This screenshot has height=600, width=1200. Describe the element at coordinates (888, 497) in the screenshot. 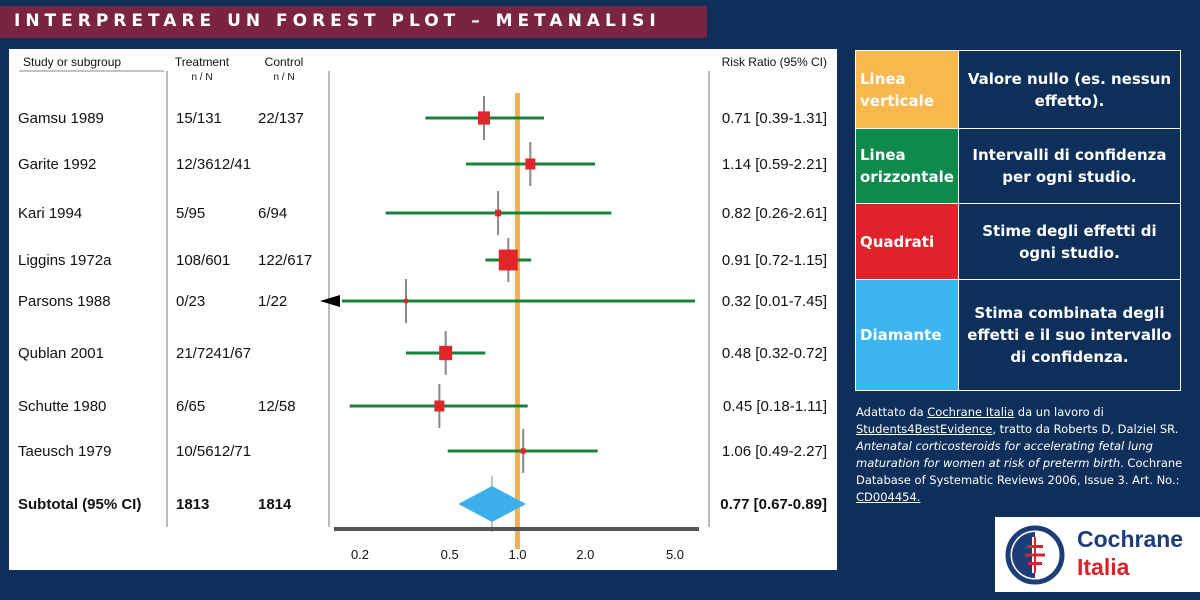

I see `cd004454-link: CD004454.` at that location.